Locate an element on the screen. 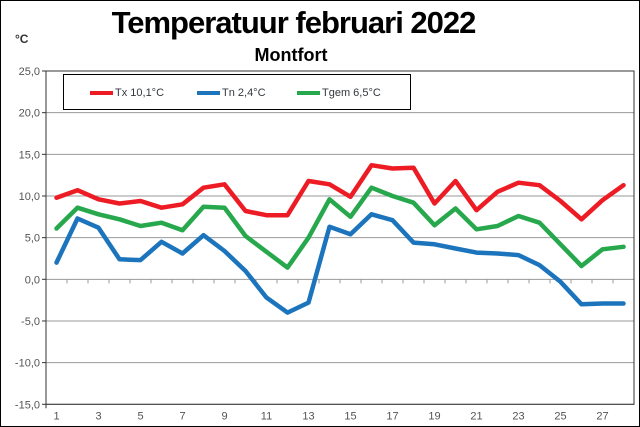 The image size is (640, 427). legend-item-1: Tx 10,1°C is located at coordinates (127, 93).